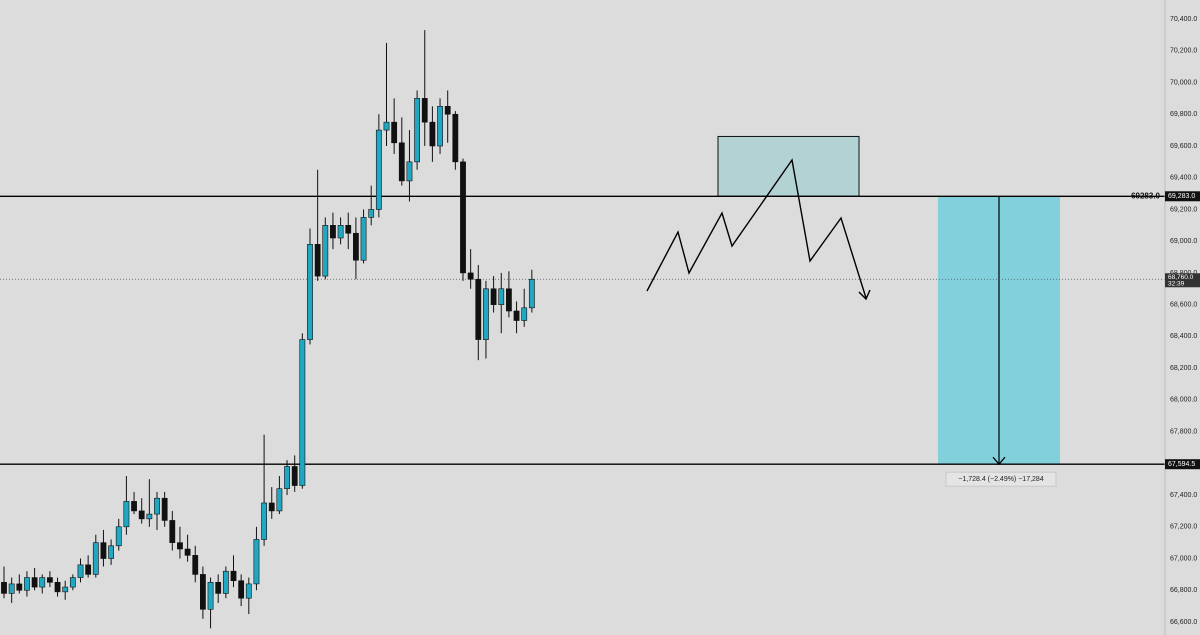 This screenshot has width=1200, height=635. I want to click on measure-label-box, so click(1001, 479).